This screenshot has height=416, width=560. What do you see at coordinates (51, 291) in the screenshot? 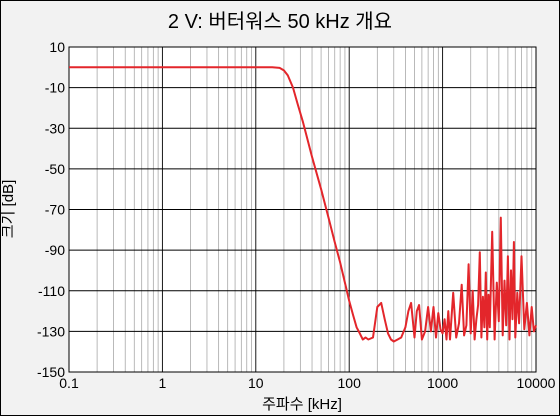
I see `y-tick-label: -110` at bounding box center [51, 291].